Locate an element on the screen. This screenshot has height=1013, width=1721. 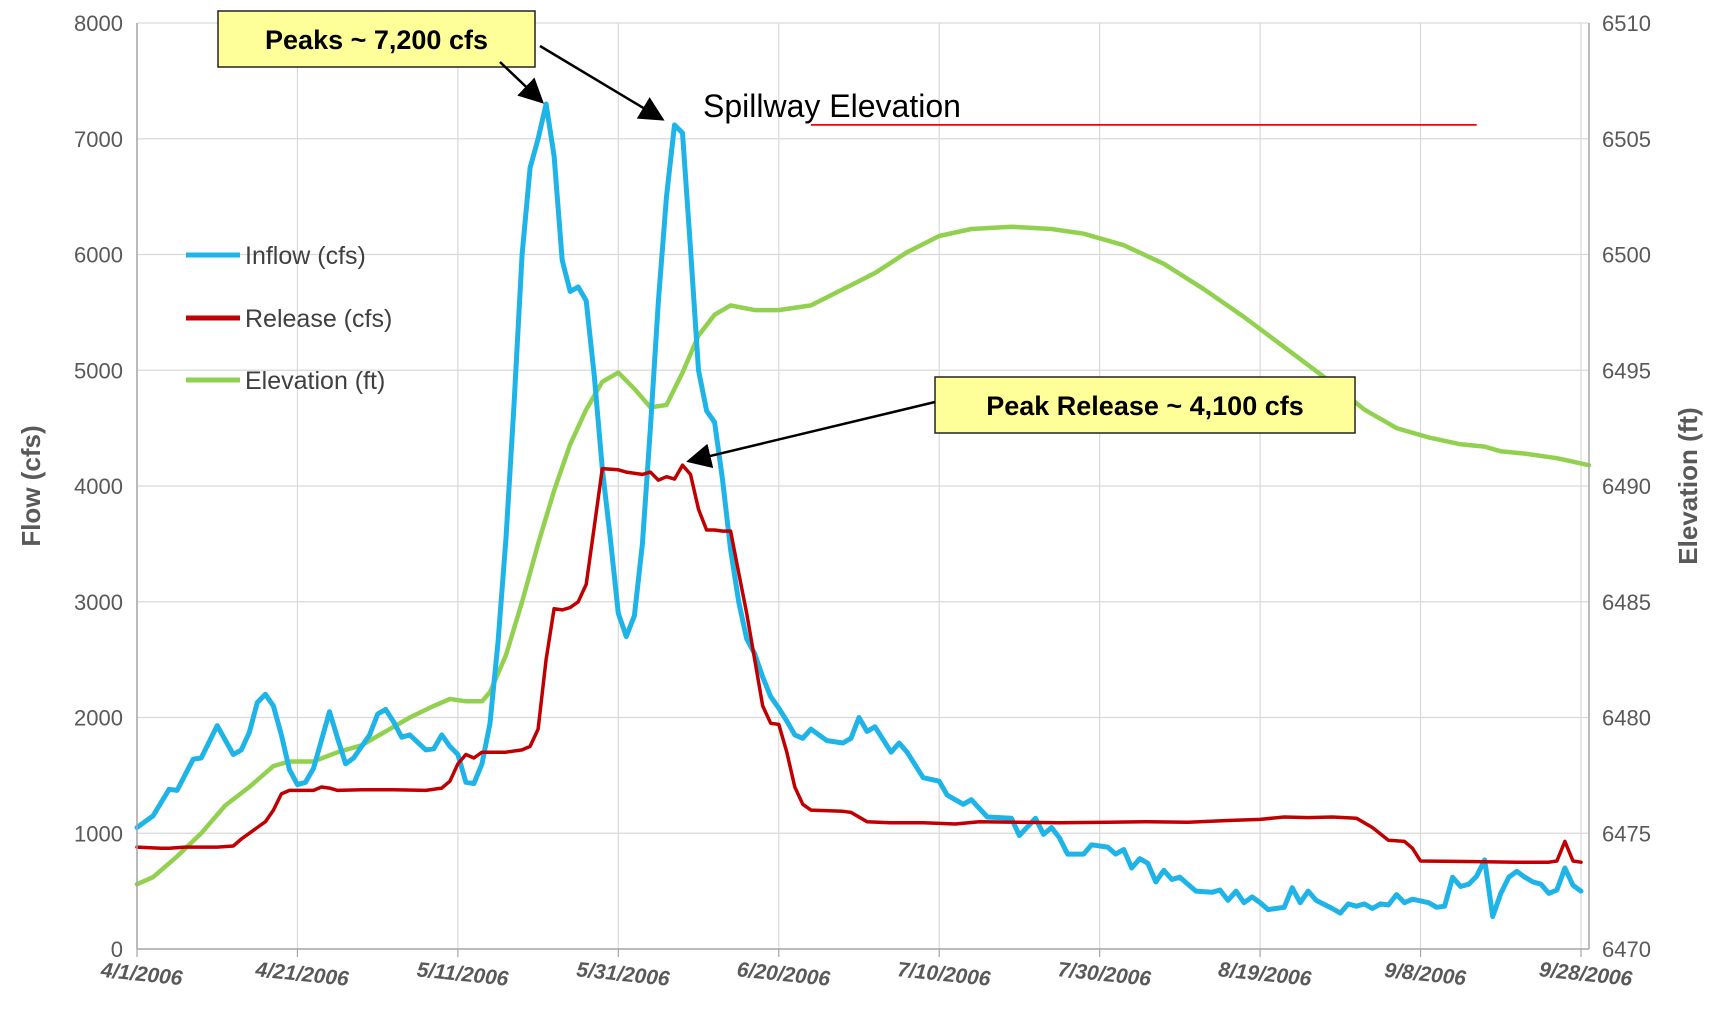
y2-tick-label: 6510 is located at coordinates (1626, 23).